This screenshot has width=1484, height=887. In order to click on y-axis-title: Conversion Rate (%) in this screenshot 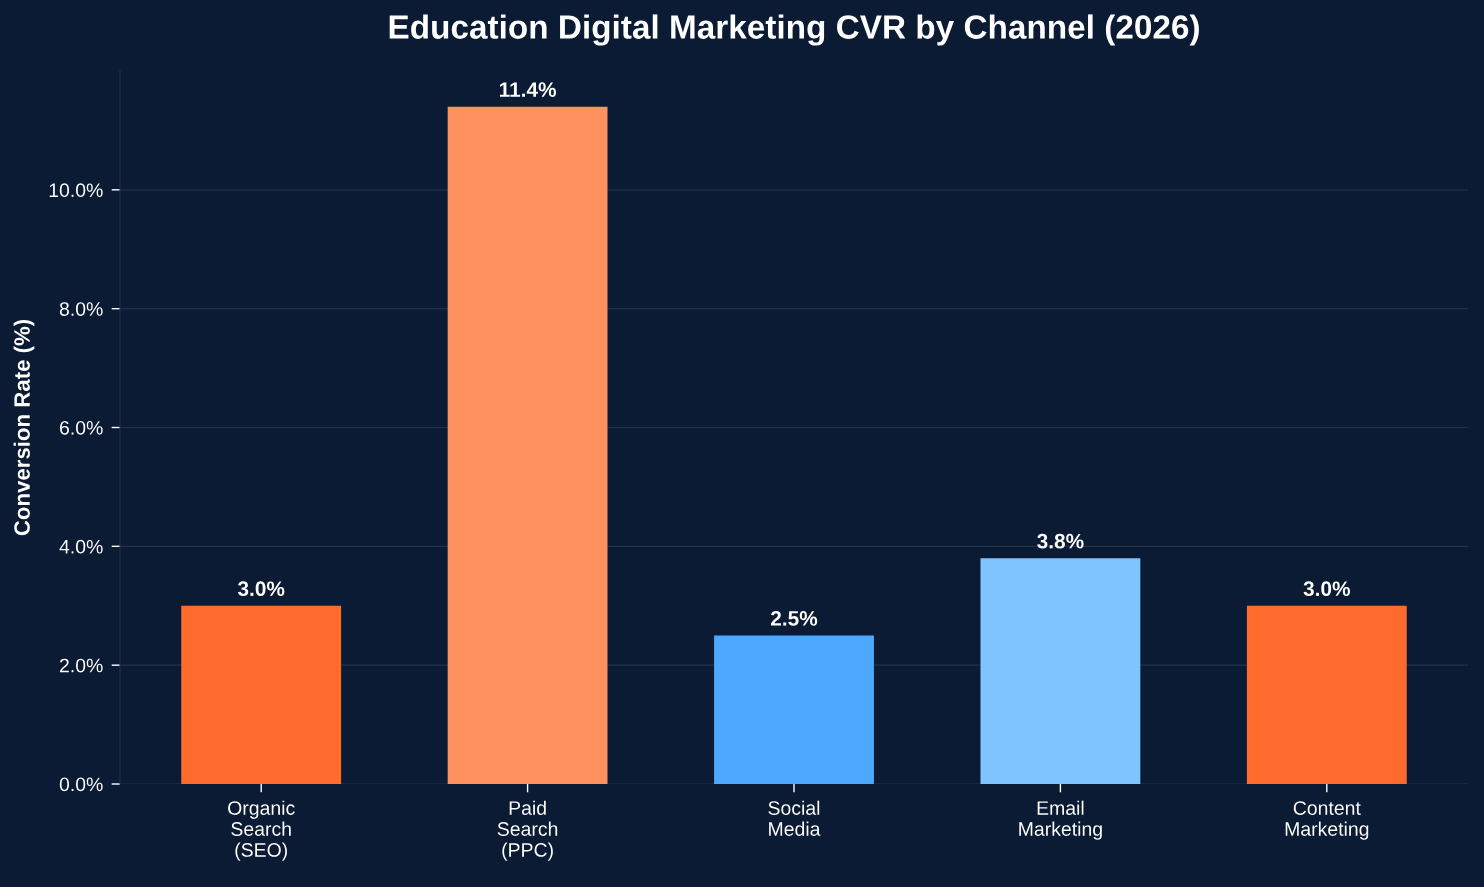, I will do `click(24, 427)`.